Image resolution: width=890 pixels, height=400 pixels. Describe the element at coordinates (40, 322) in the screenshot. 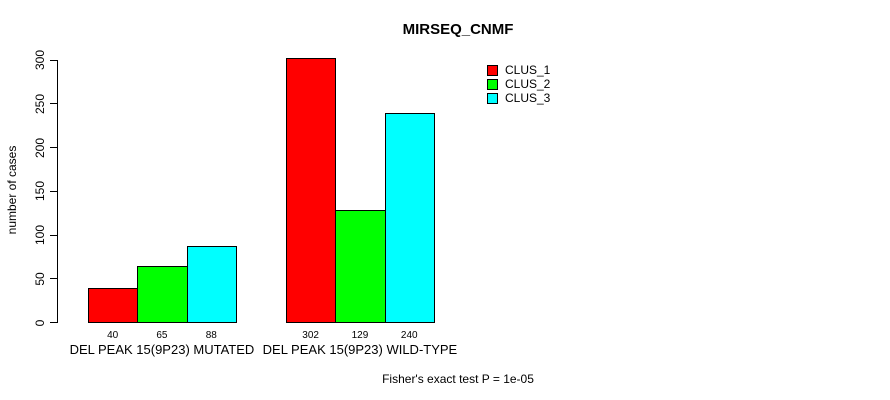

I see `y-tick-label: 0` at that location.